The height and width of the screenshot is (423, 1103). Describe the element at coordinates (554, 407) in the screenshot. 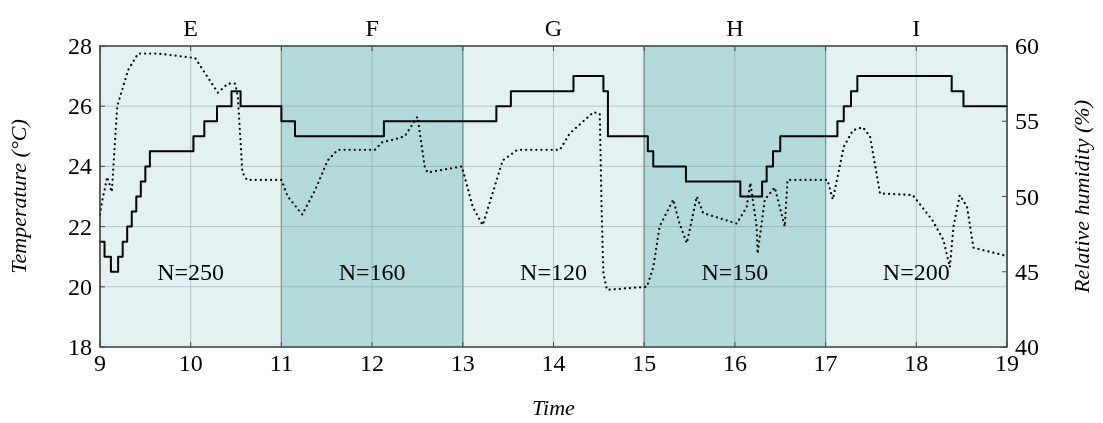

I see `x-axis-title: Time` at that location.